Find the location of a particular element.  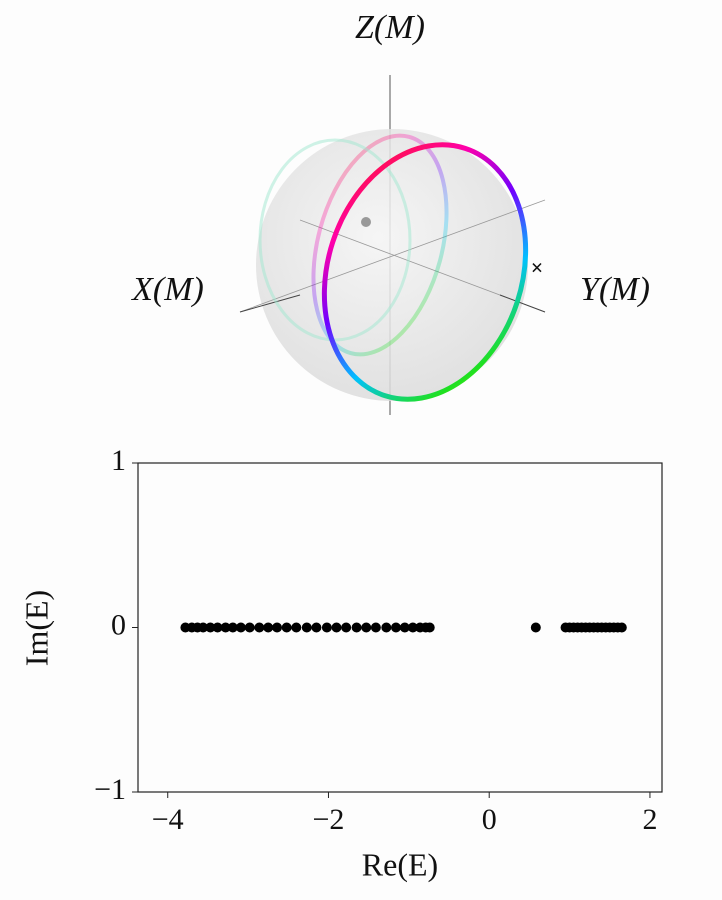

y-axis-label: Y(M) is located at coordinates (615, 289).